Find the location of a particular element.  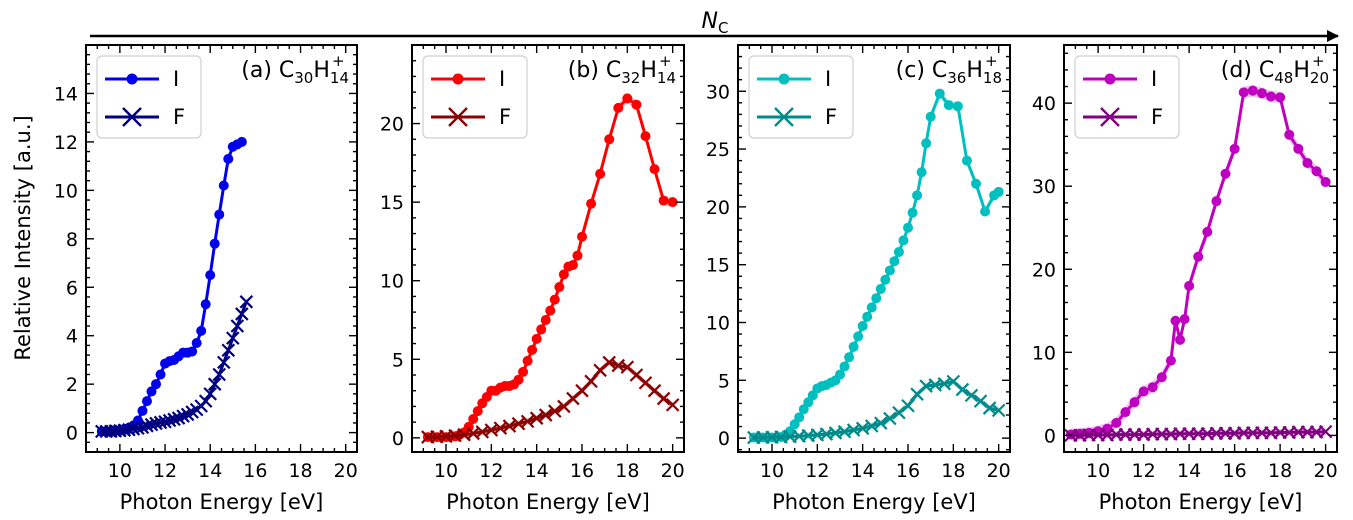

y-tick-label: 8 is located at coordinates (72, 240).